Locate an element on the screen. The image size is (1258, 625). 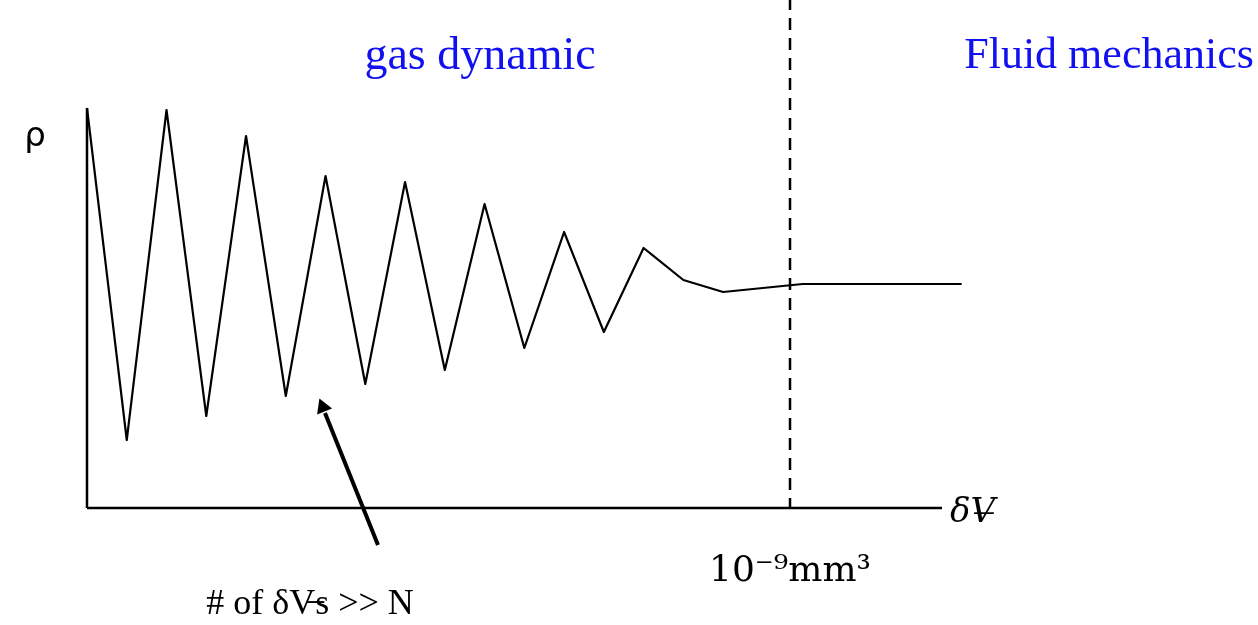
text: gas dynamic is located at coordinates (480, 53).